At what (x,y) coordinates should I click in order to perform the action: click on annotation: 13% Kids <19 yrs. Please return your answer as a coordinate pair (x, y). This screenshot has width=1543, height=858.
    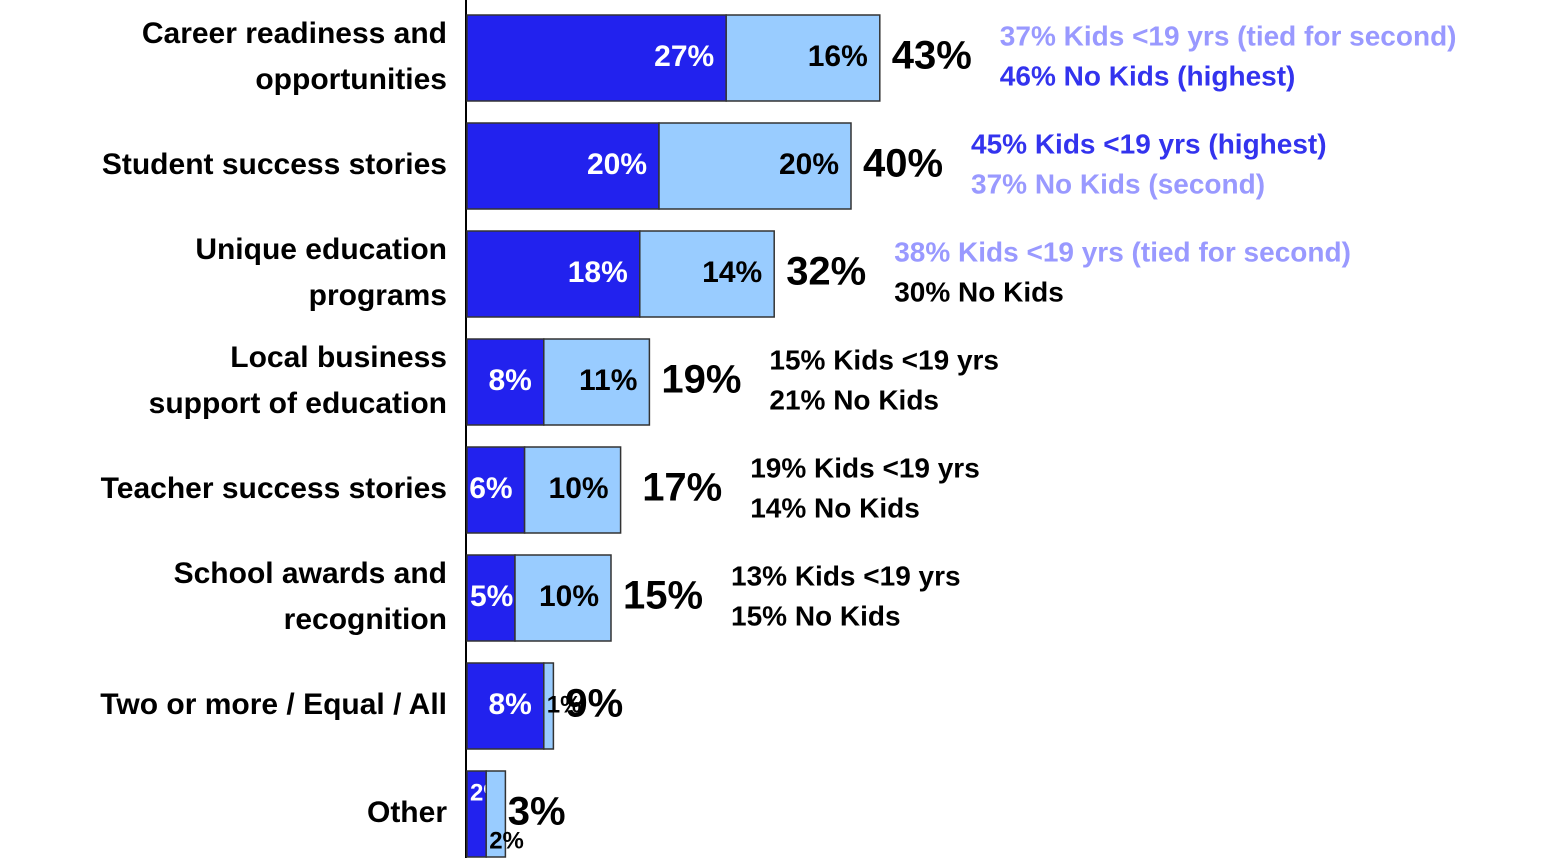
    Looking at the image, I should click on (846, 575).